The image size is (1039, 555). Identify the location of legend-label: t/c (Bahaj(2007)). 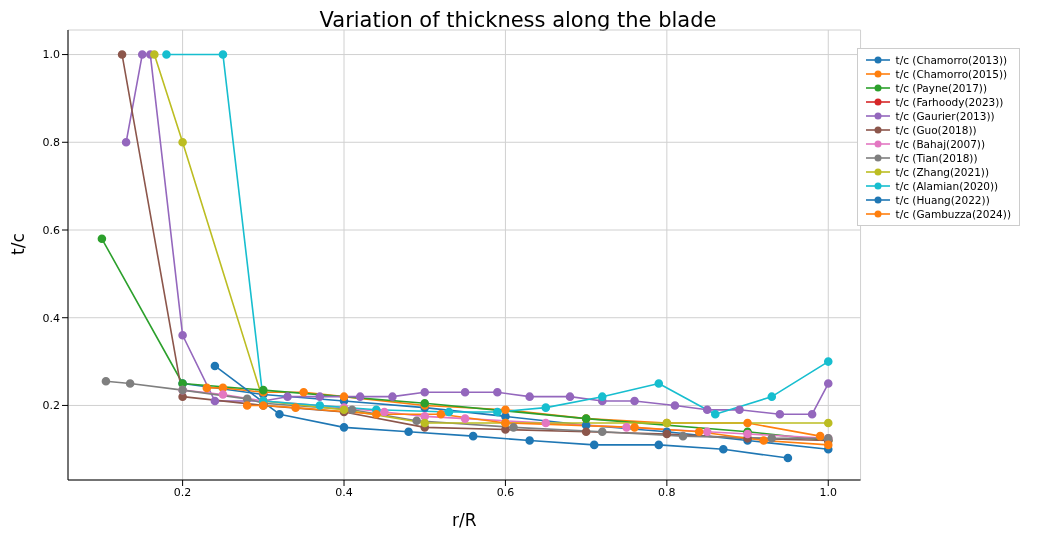
(940, 144).